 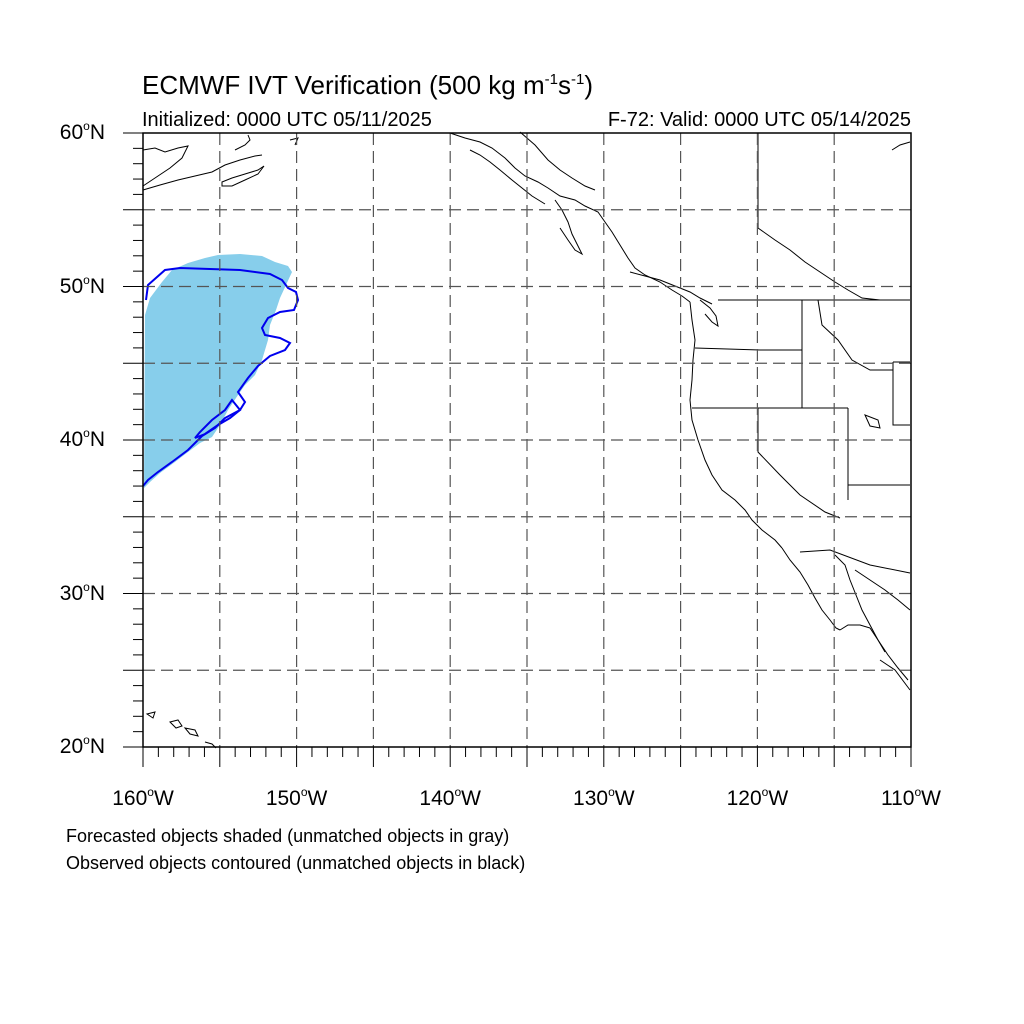 I want to click on lat-label-50N: 50oN, so click(x=65, y=286).